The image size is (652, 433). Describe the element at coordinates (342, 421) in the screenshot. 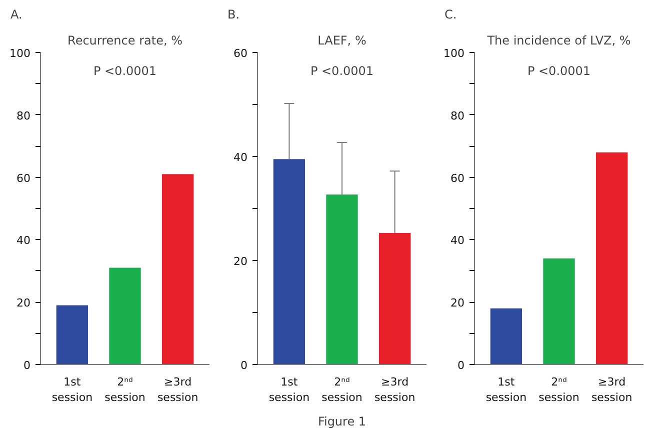

I see `caption: Figure 1` at that location.